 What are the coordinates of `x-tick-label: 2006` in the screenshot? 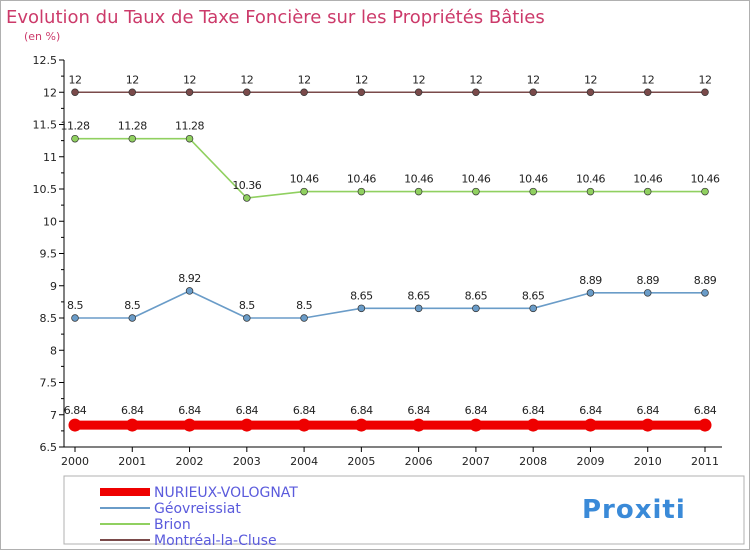 It's located at (419, 461).